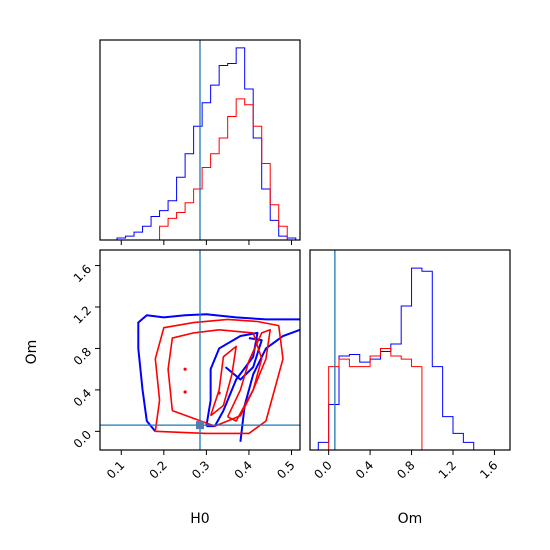  I want to click on truth-marker, so click(200, 425).